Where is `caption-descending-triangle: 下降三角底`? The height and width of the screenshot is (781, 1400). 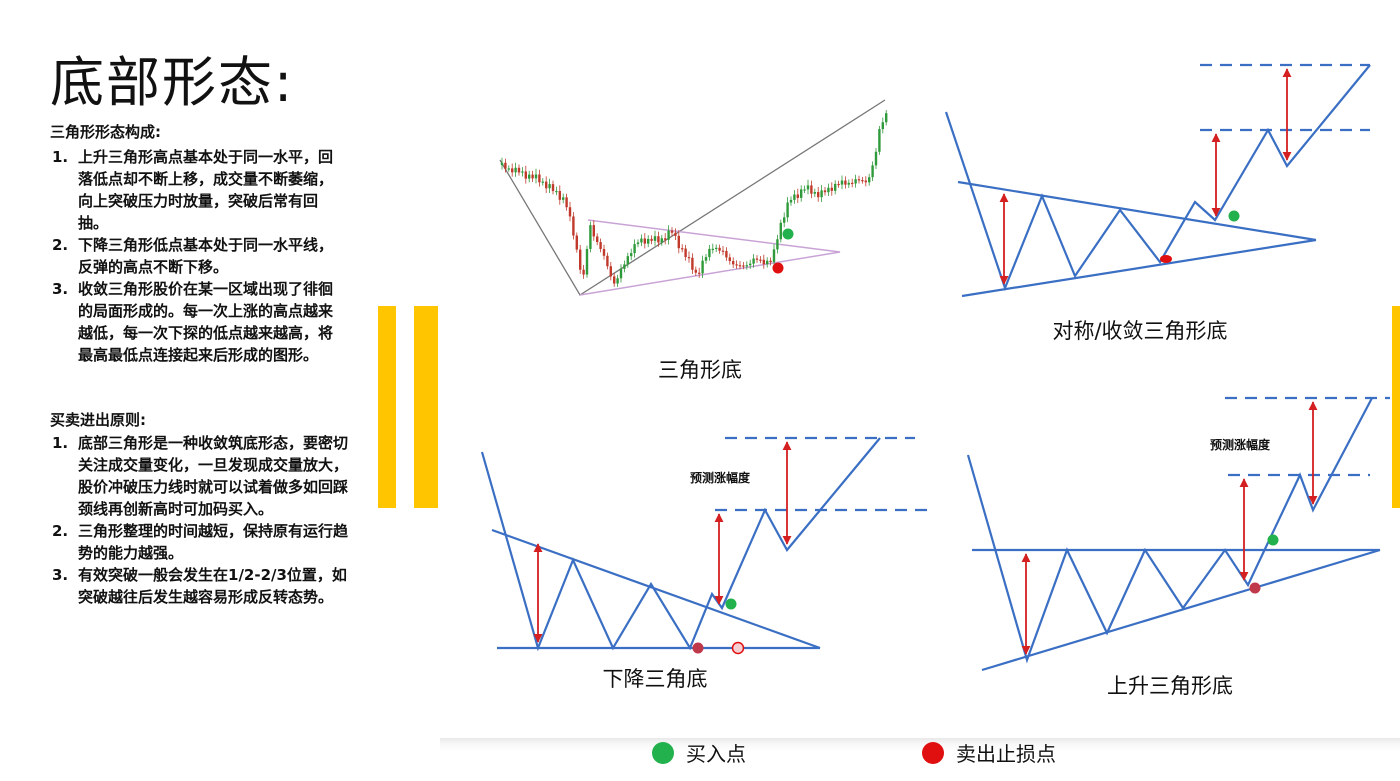 caption-descending-triangle: 下降三角底 is located at coordinates (655, 679).